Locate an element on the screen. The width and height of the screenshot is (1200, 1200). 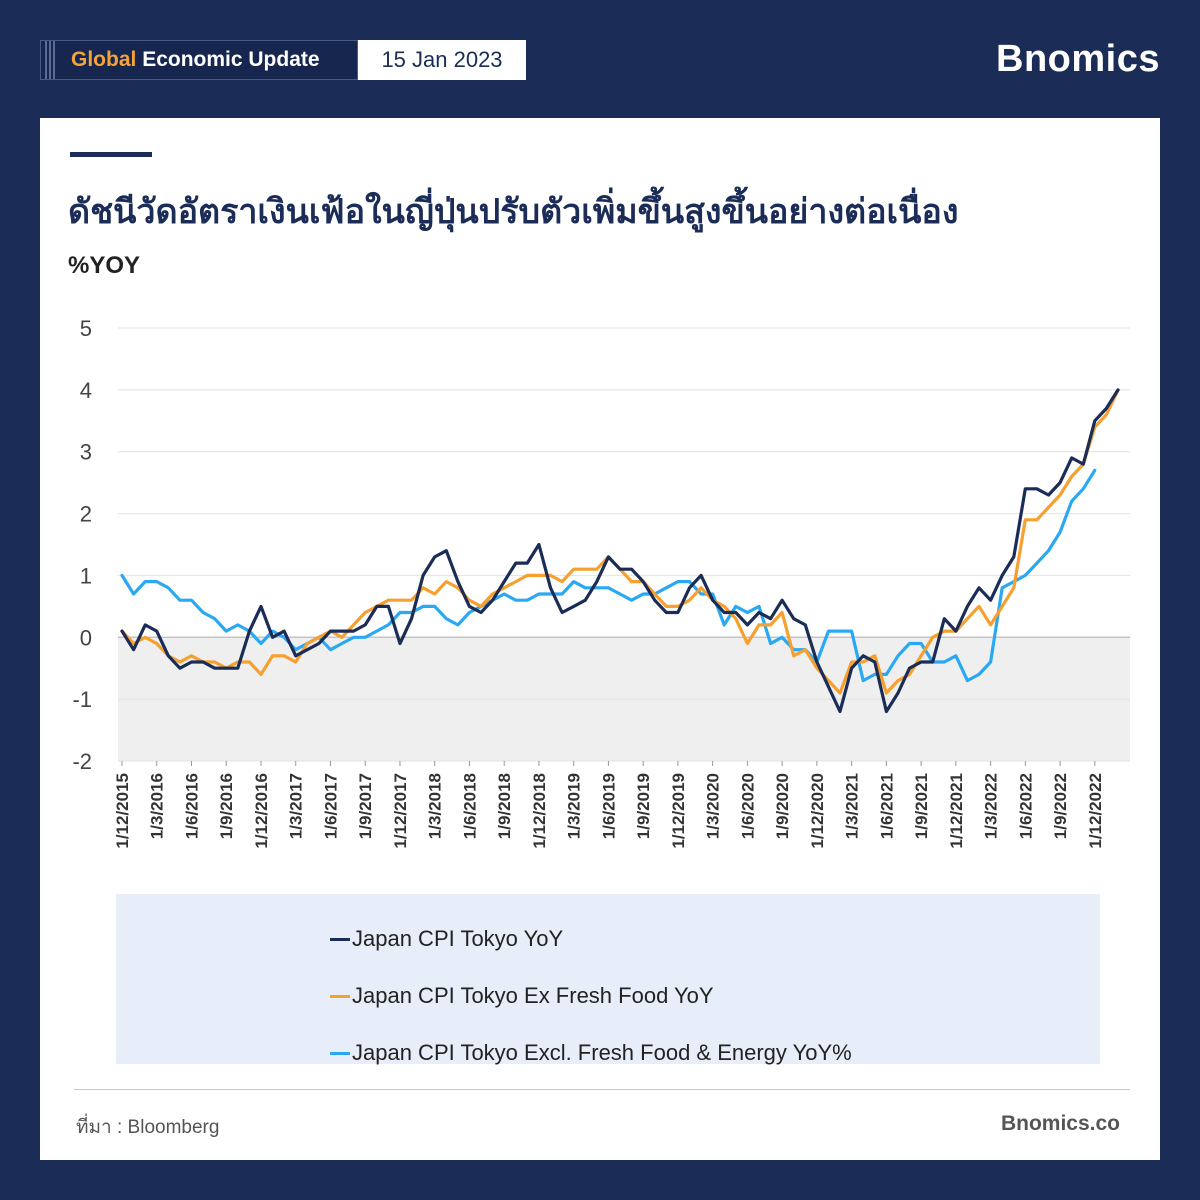
date-badge: 15 Jan 2023 is located at coordinates (442, 60).